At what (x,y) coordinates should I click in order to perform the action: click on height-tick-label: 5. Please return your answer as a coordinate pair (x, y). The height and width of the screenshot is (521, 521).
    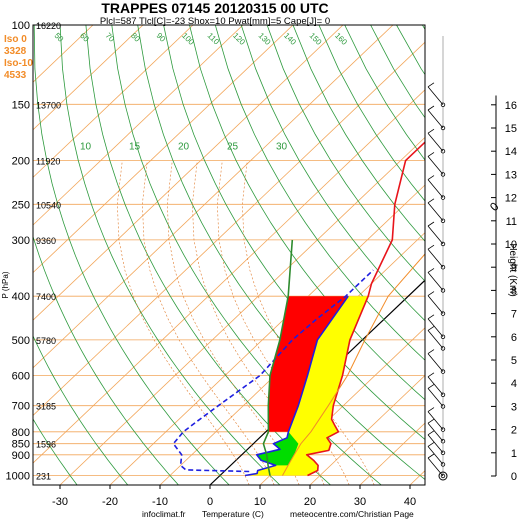
    Looking at the image, I should click on (514, 361).